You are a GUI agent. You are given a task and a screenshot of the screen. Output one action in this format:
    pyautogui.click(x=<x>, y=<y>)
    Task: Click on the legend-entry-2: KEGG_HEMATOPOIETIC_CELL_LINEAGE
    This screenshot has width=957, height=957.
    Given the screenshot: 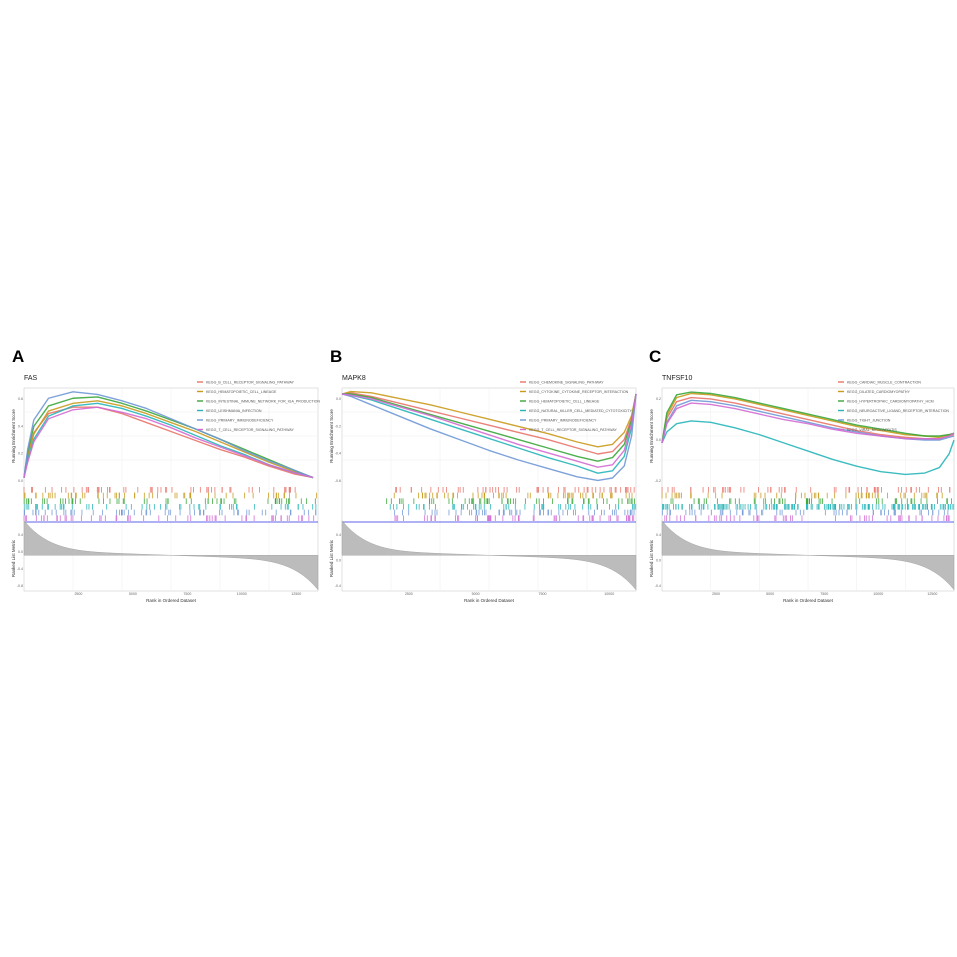 What is the action you would take?
    pyautogui.click(x=241, y=392)
    